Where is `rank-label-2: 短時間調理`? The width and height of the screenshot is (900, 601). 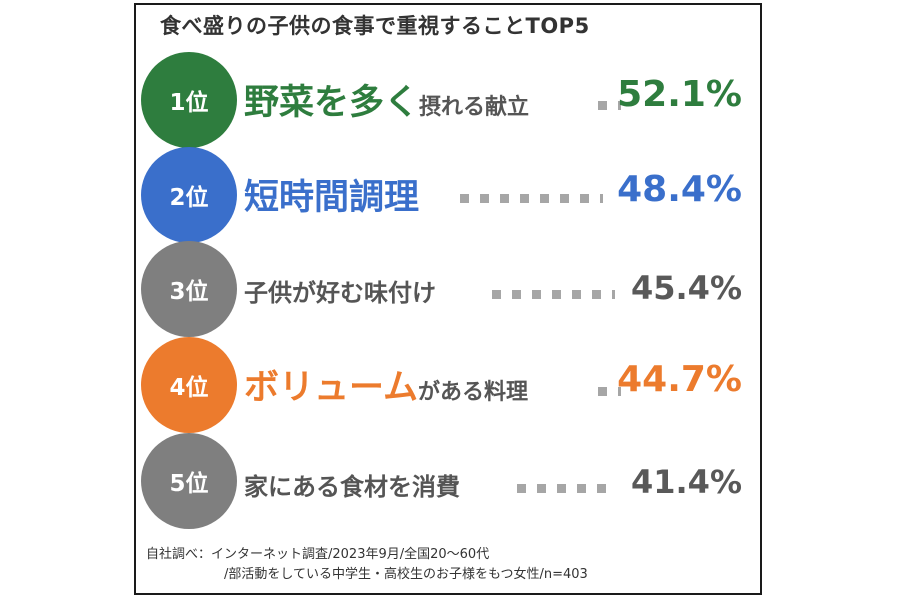
rank-label-2: 短時間調理 is located at coordinates (331, 194).